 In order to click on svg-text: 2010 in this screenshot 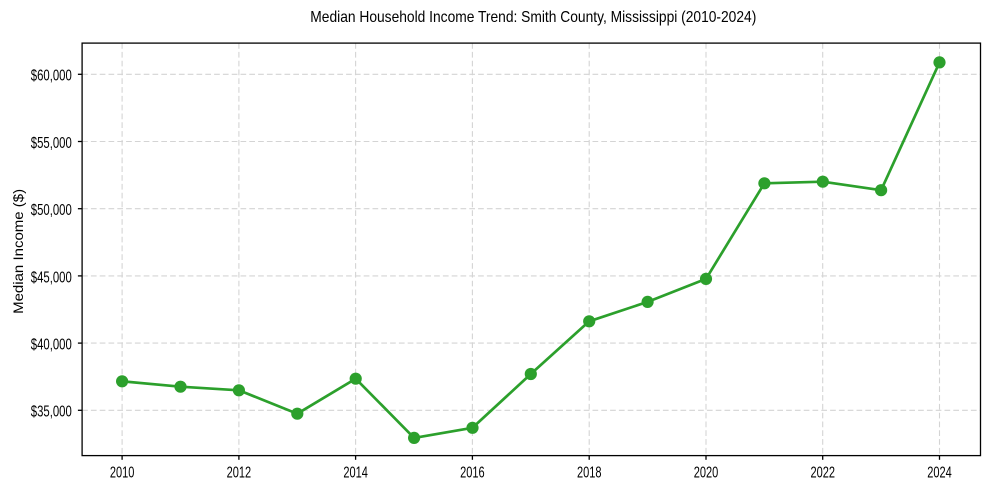, I will do `click(122, 473)`.